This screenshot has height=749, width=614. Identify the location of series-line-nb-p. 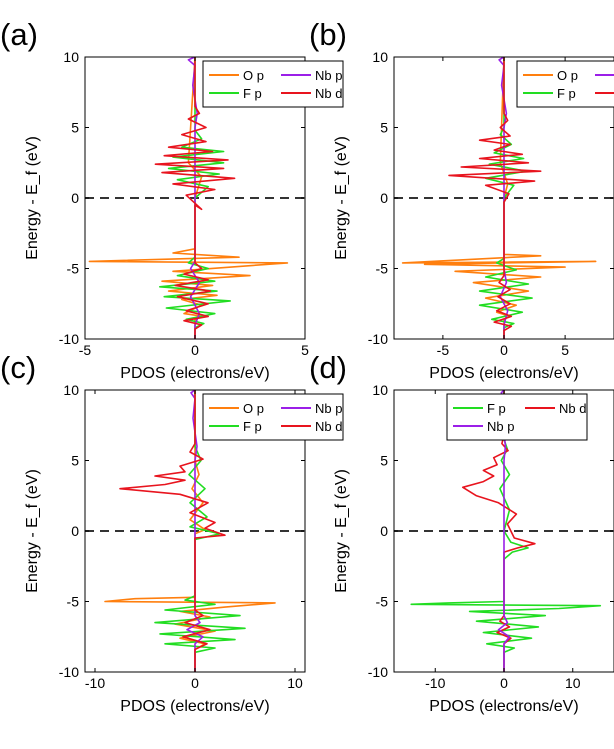
(503, 198).